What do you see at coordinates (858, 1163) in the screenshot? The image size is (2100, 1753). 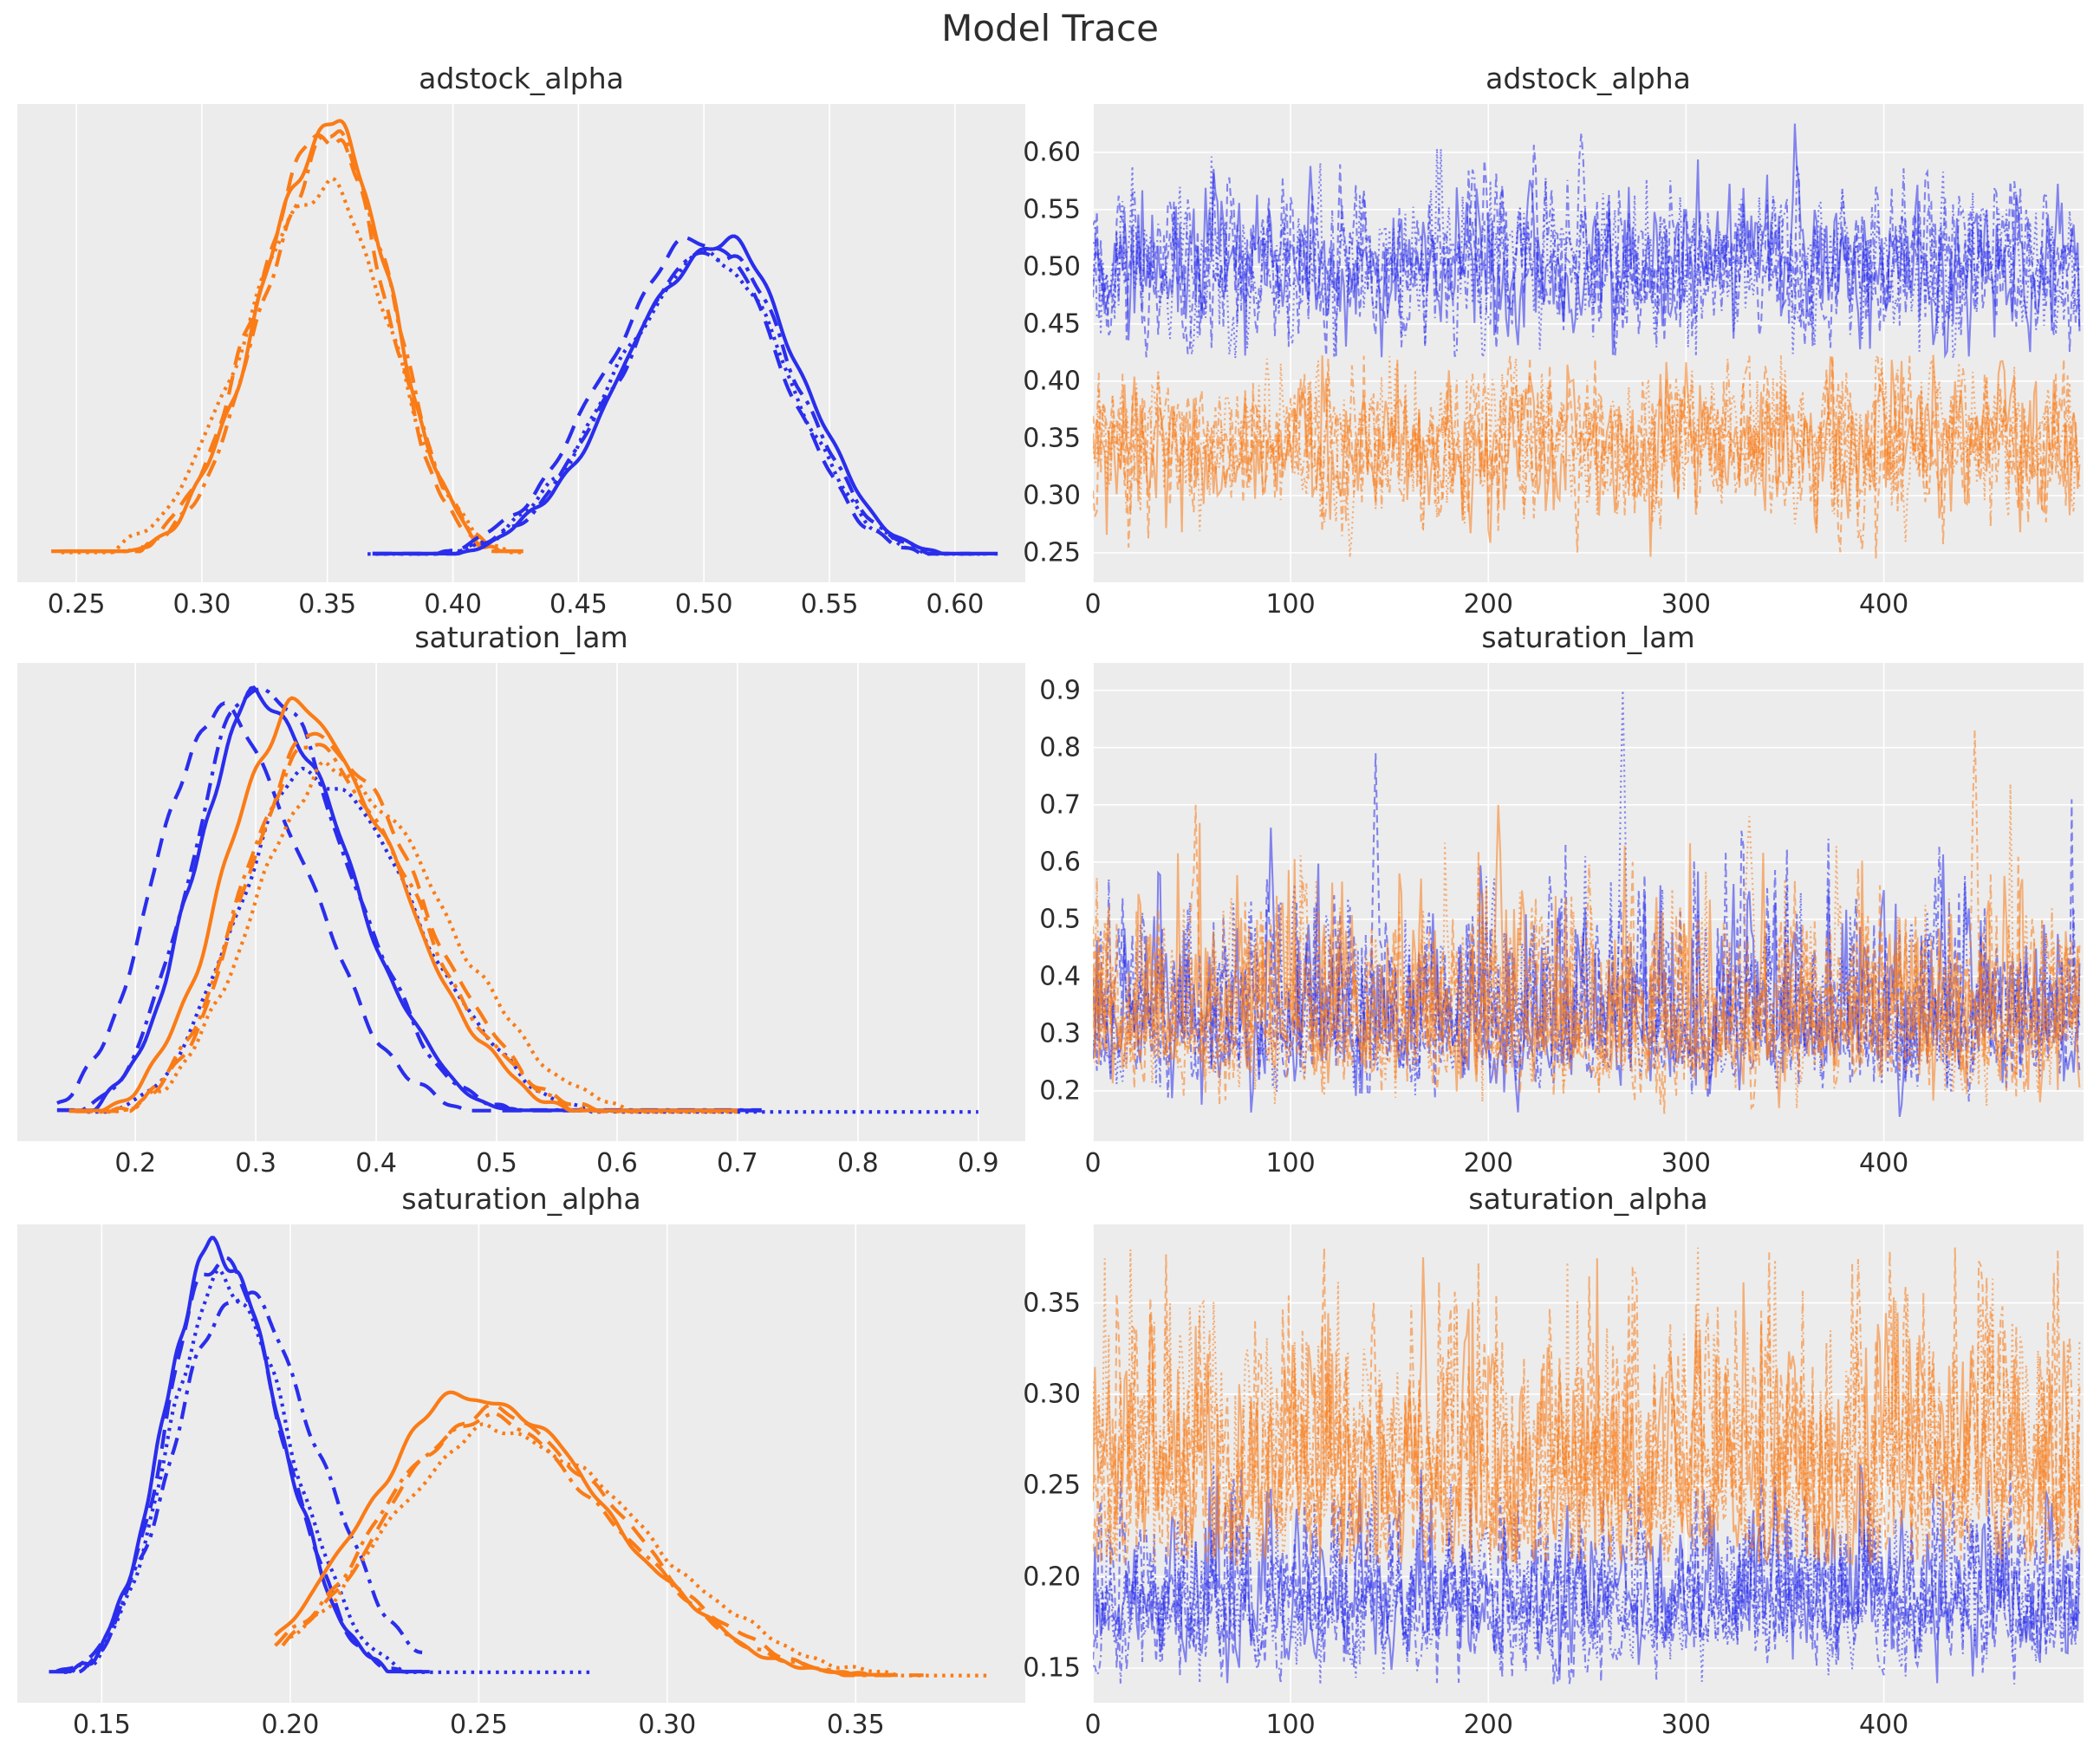 I see `x-tick-label: 0.8` at bounding box center [858, 1163].